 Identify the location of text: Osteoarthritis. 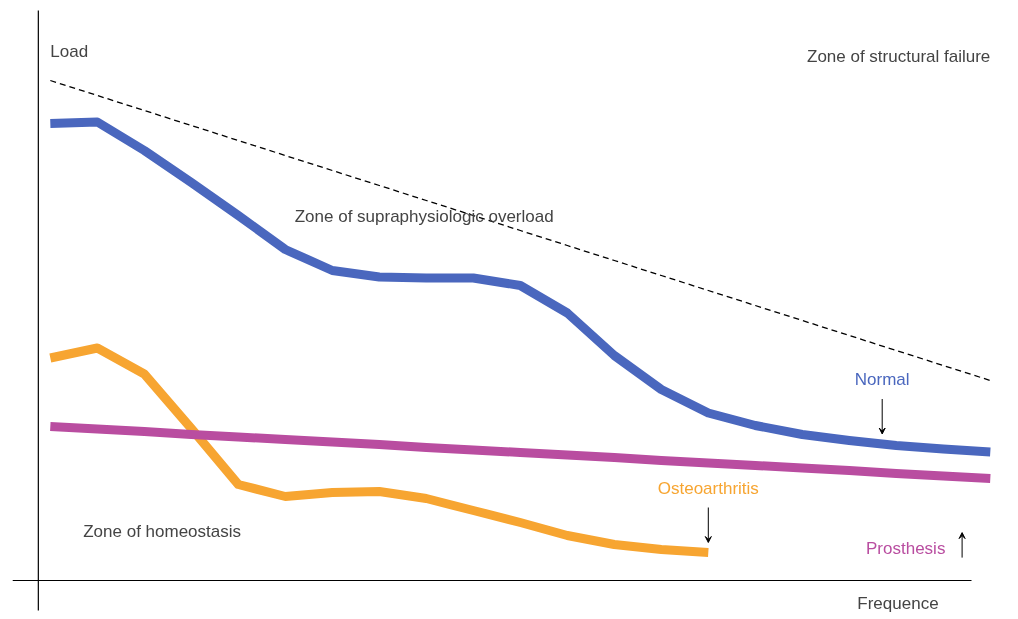
(708, 488).